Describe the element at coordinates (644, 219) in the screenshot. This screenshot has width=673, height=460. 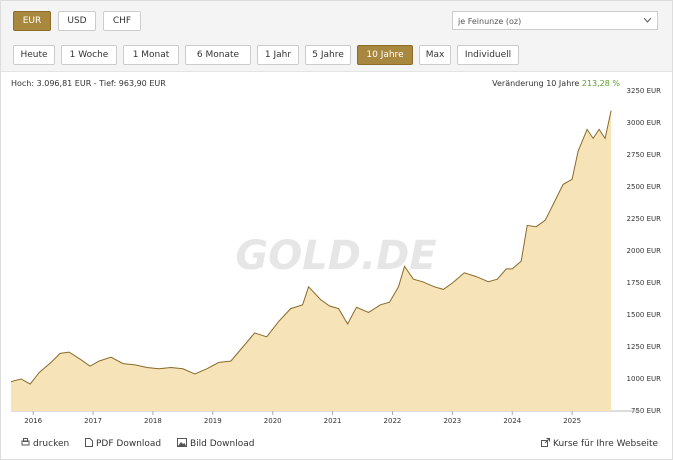
I see `y-tick-label: 2250 EUR` at that location.